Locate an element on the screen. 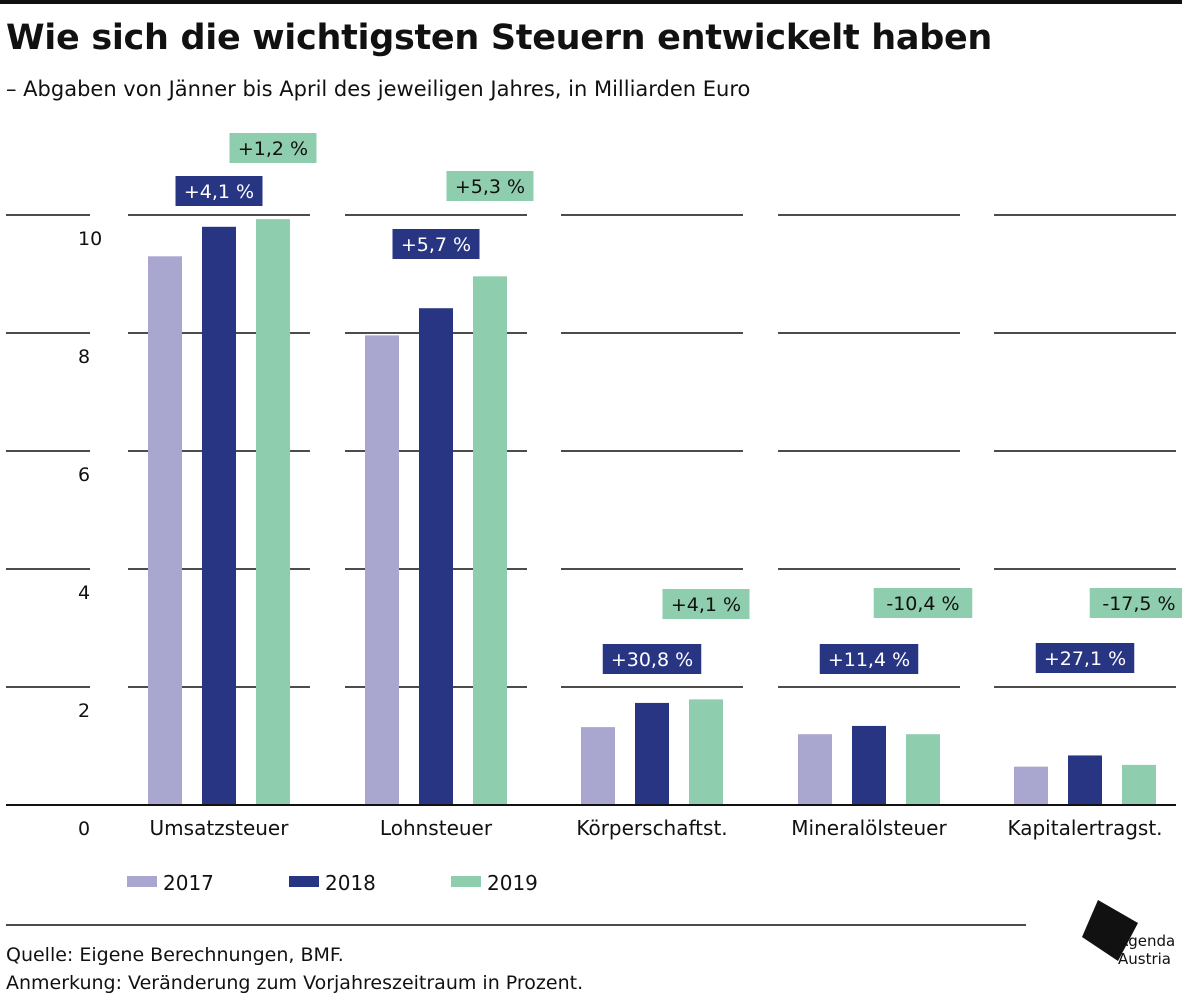 The height and width of the screenshot is (1002, 1182). change-label-2019: +4,1 % is located at coordinates (706, 605).